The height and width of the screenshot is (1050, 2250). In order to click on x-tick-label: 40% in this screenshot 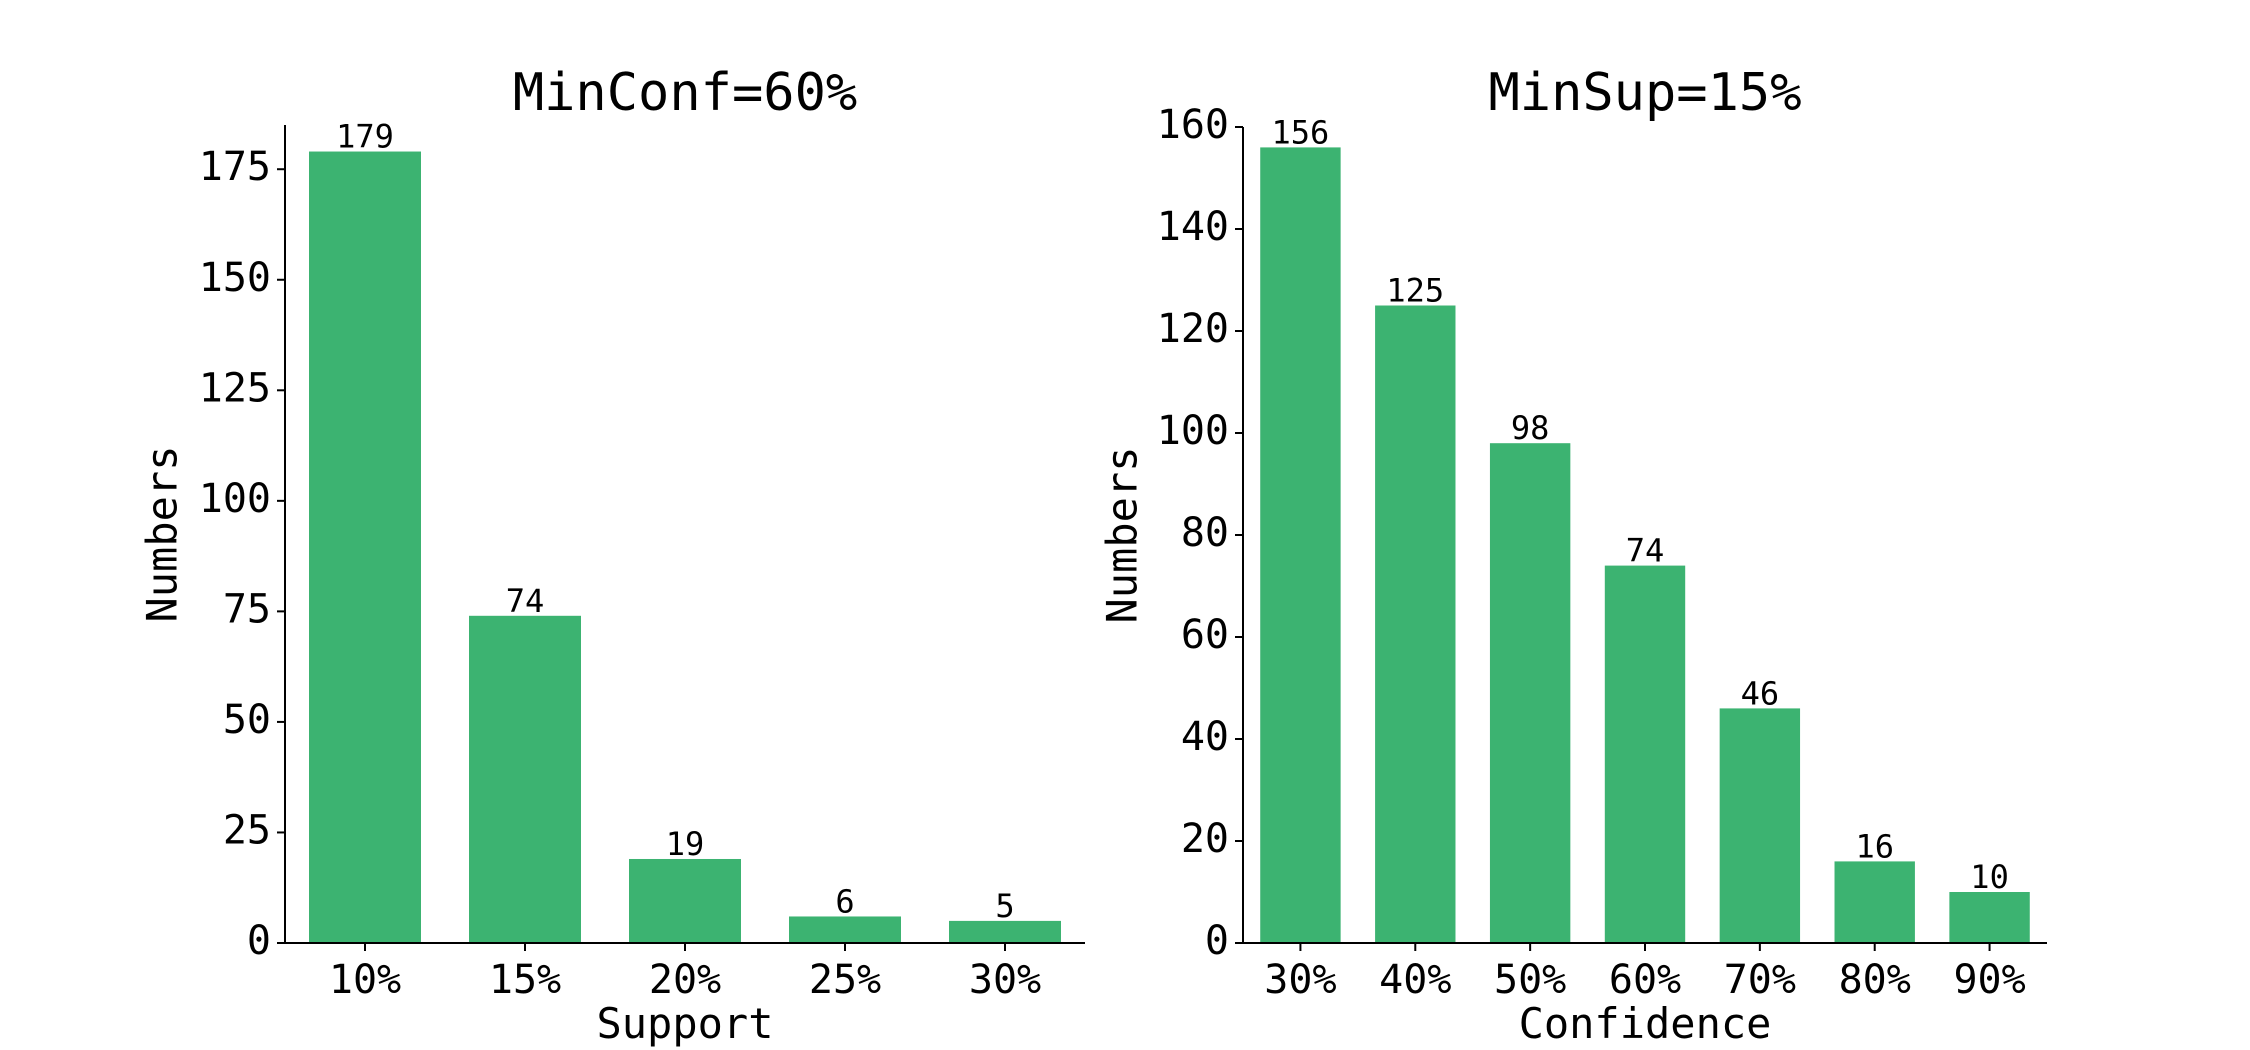, I will do `click(1415, 980)`.